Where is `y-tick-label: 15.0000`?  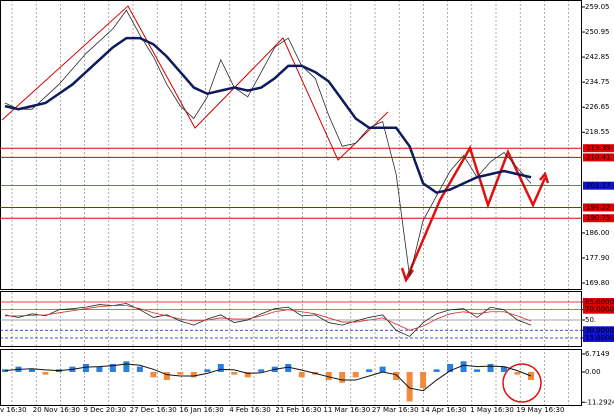 y-tick-label: 15.0000 is located at coordinates (599, 338).